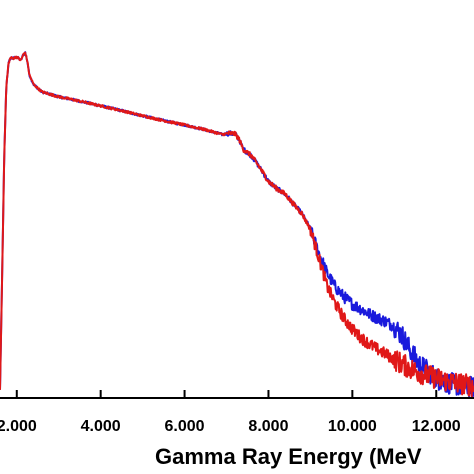 The image size is (474, 474). I want to click on x-tick-label: 2.000, so click(18, 426).